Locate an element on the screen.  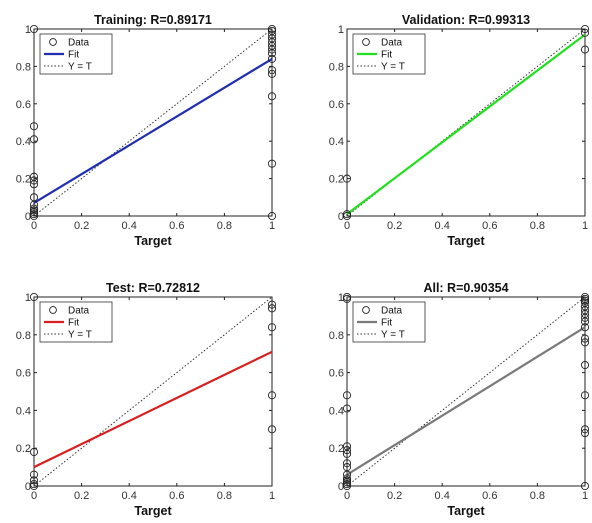
legend-label-fit: Fit is located at coordinates (73, 55).